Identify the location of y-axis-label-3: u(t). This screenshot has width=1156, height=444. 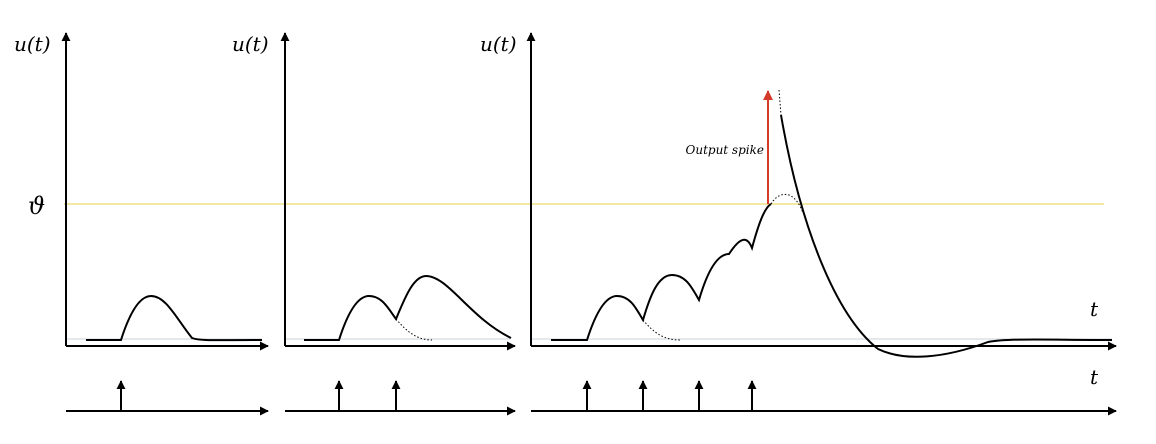
(498, 44).